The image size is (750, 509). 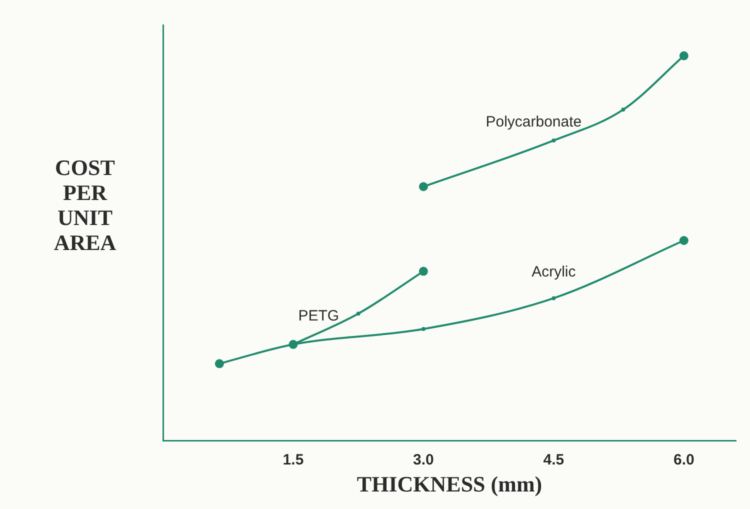 What do you see at coordinates (554, 271) in the screenshot?
I see `series-label: Acrylic` at bounding box center [554, 271].